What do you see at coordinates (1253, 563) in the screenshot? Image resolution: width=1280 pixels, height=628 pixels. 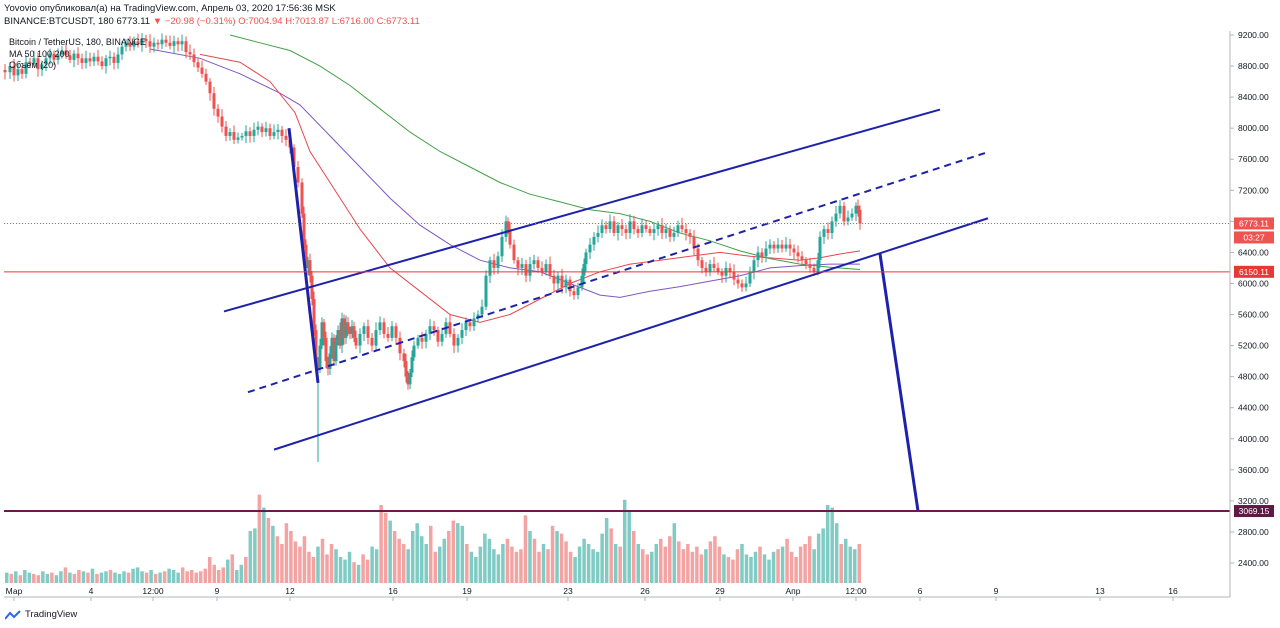 I see `price-tick-label: 2400.00` at bounding box center [1253, 563].